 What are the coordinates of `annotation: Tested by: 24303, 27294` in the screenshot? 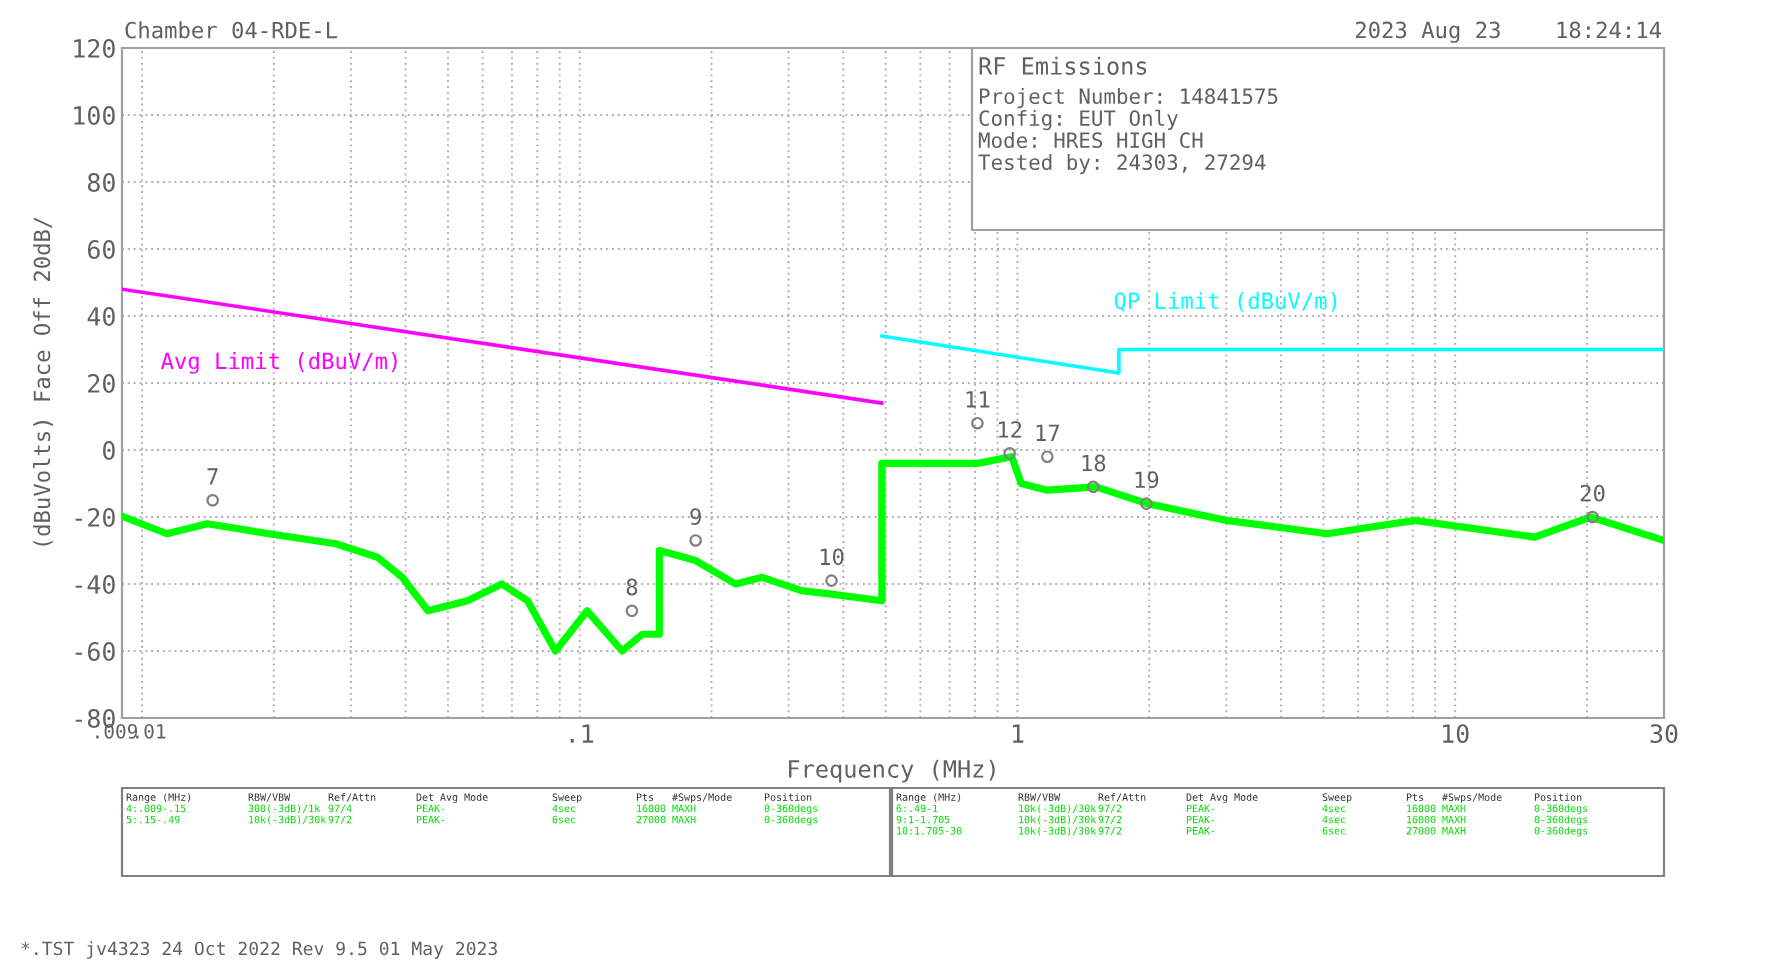 It's located at (1122, 164).